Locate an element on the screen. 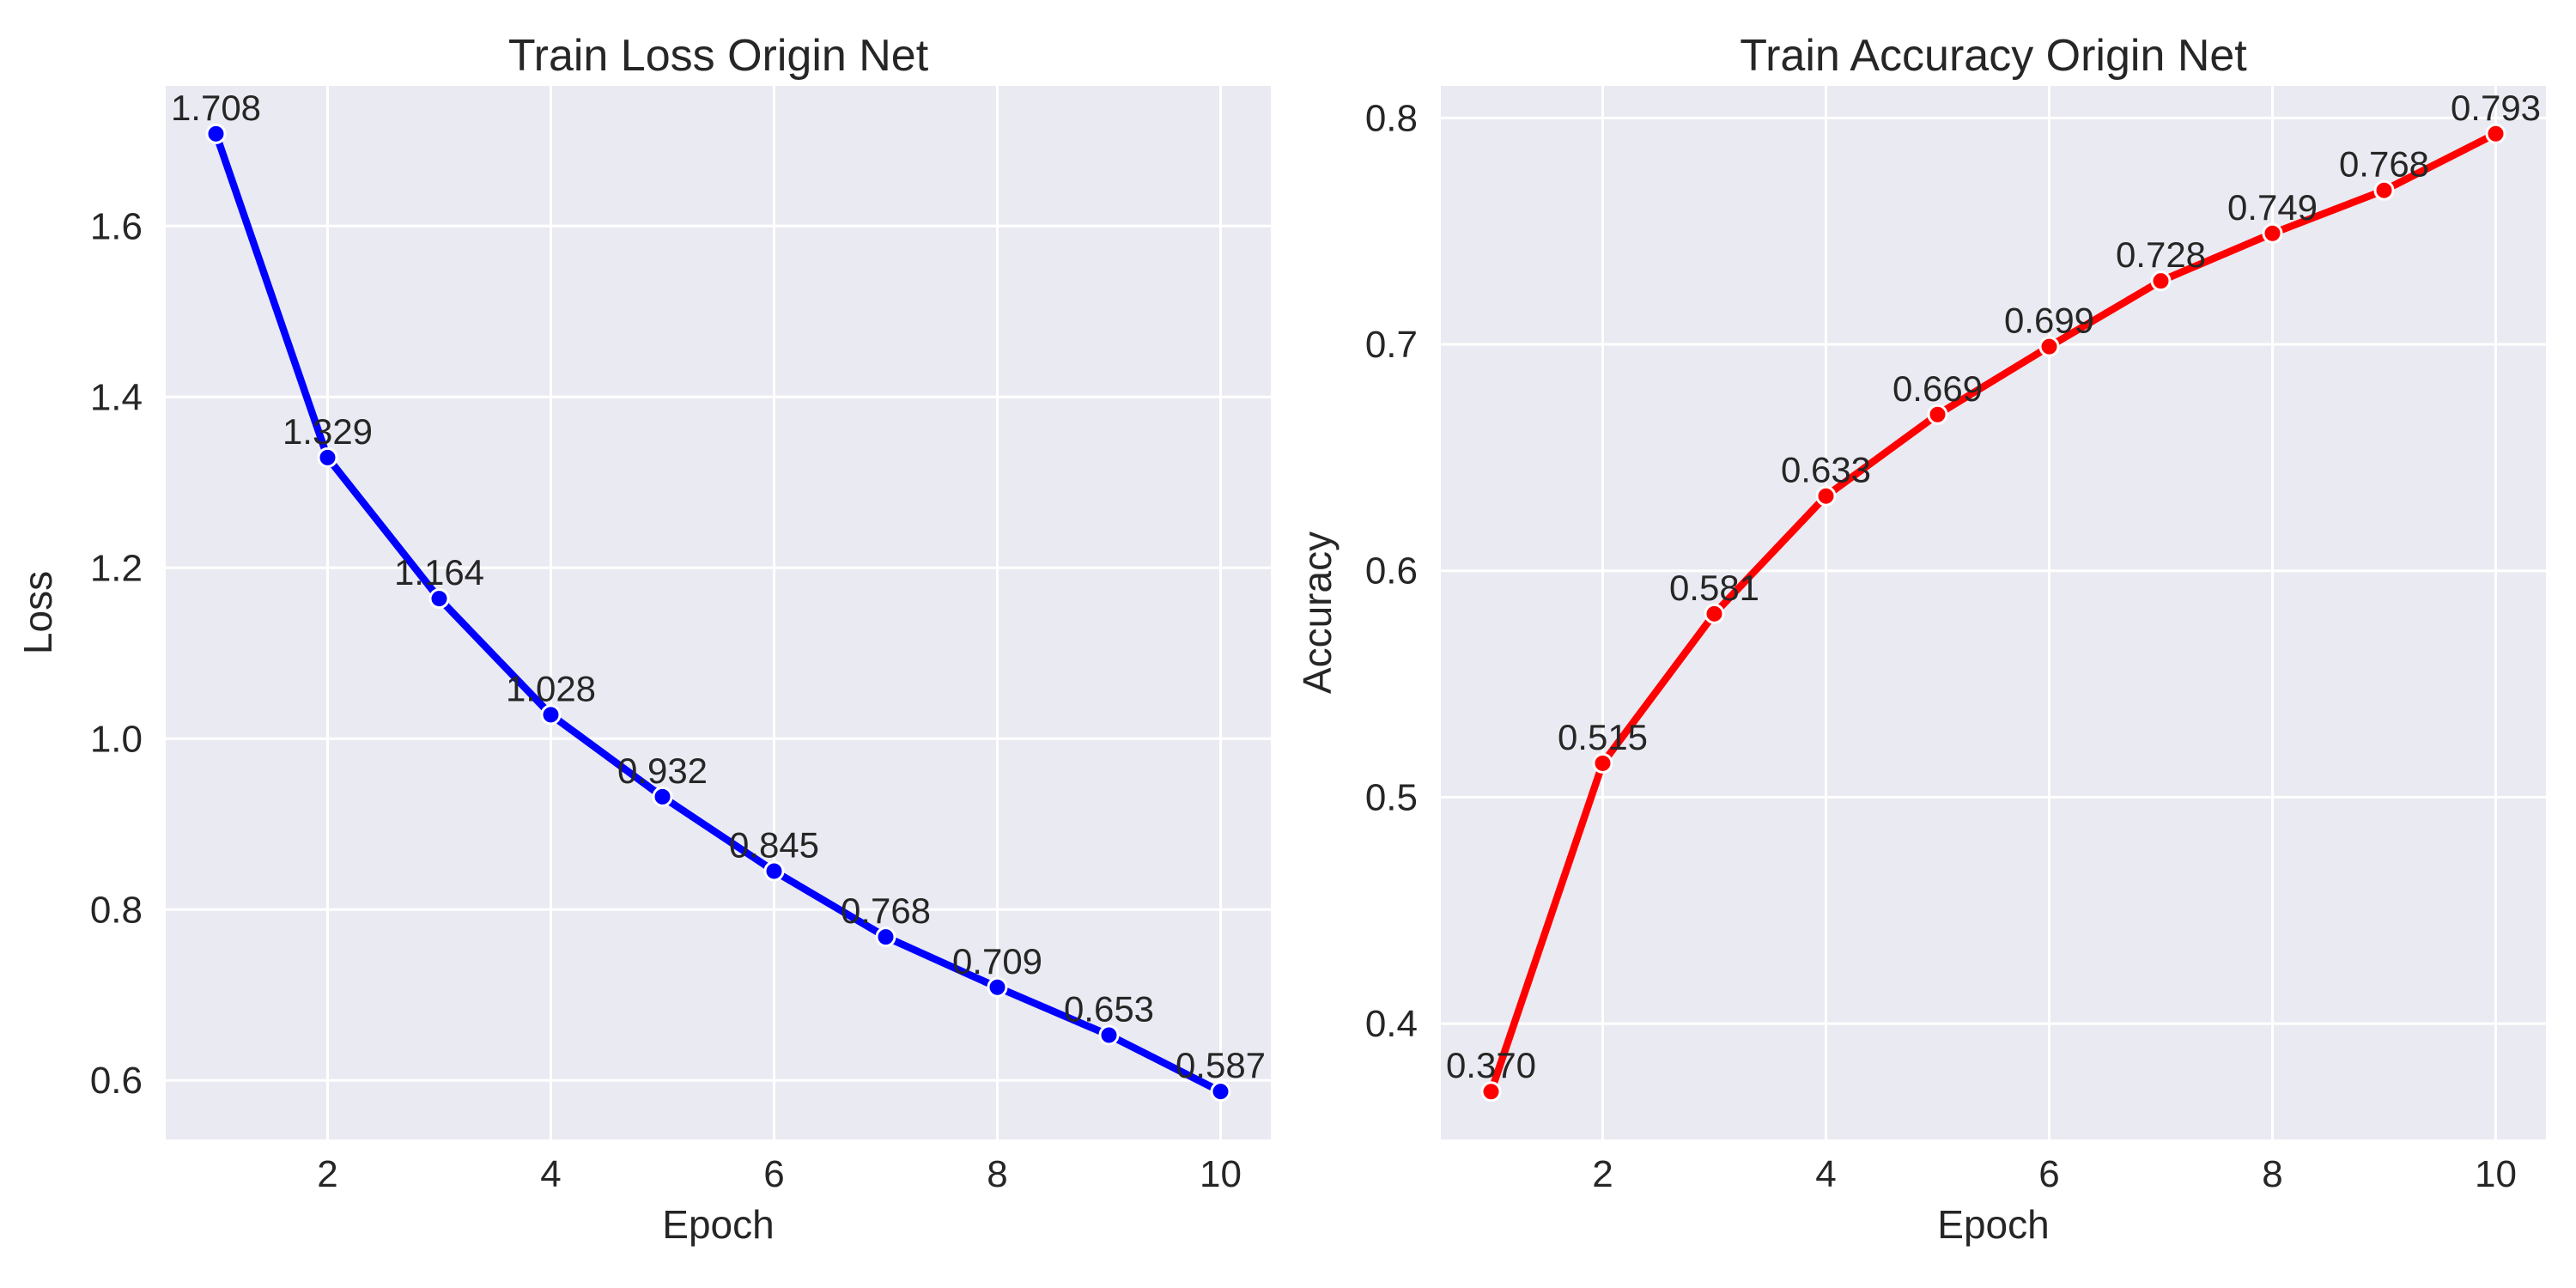 This screenshot has width=2576, height=1288. y-tick-label: 0.7 is located at coordinates (1391, 345).